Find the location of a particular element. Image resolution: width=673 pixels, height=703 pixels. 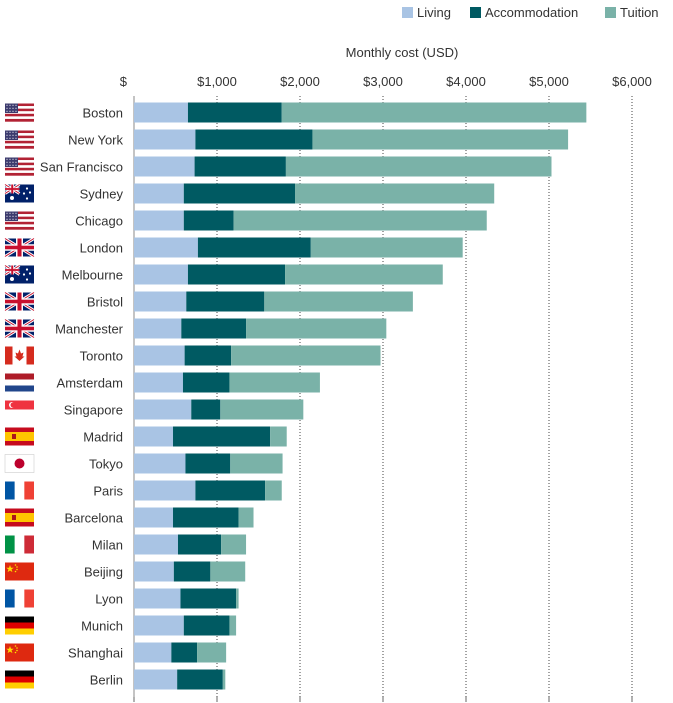

flag-boston is located at coordinates (19, 112).